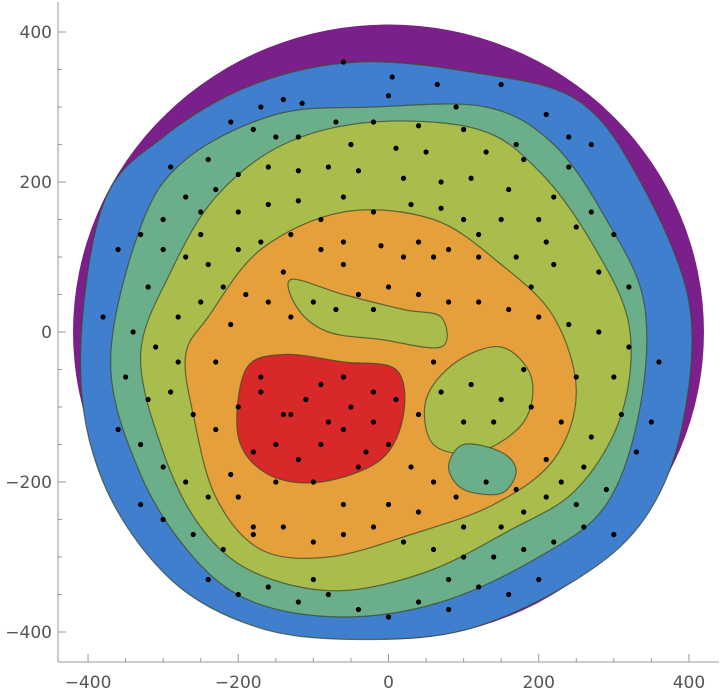 The width and height of the screenshot is (720, 694). I want to click on x-tick-label: −200, so click(238, 683).